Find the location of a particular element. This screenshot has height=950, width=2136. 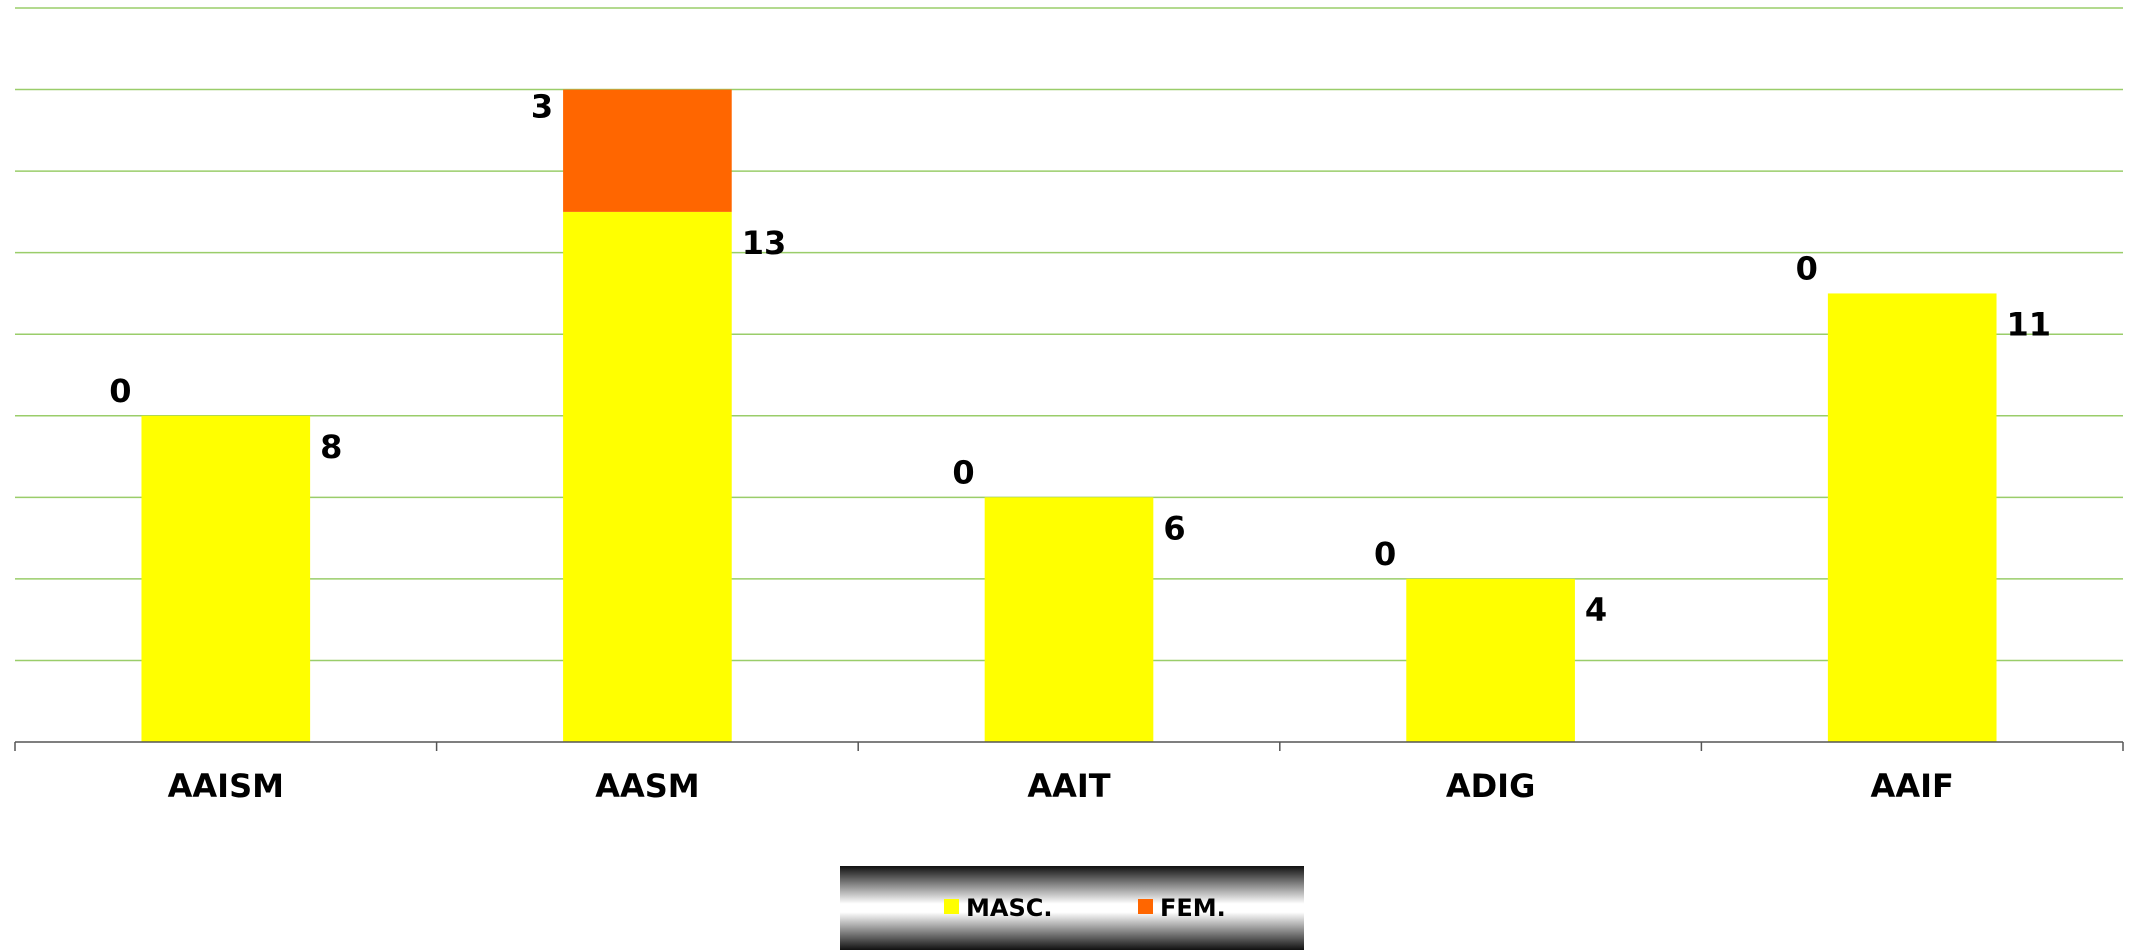

legend-swatch-fem is located at coordinates (1145, 906).